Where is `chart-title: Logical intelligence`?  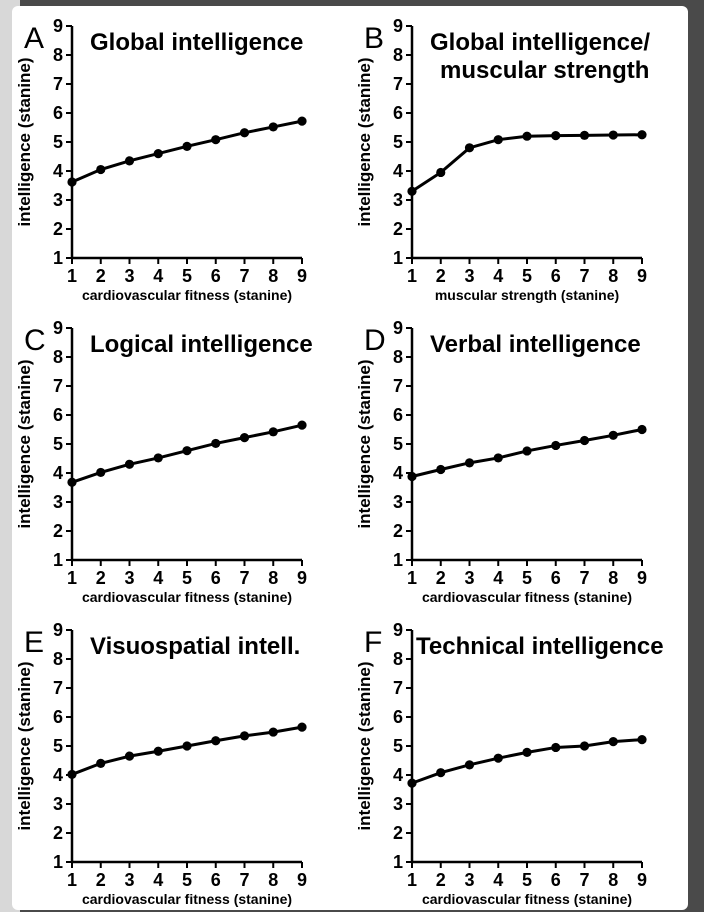 chart-title: Logical intelligence is located at coordinates (201, 344).